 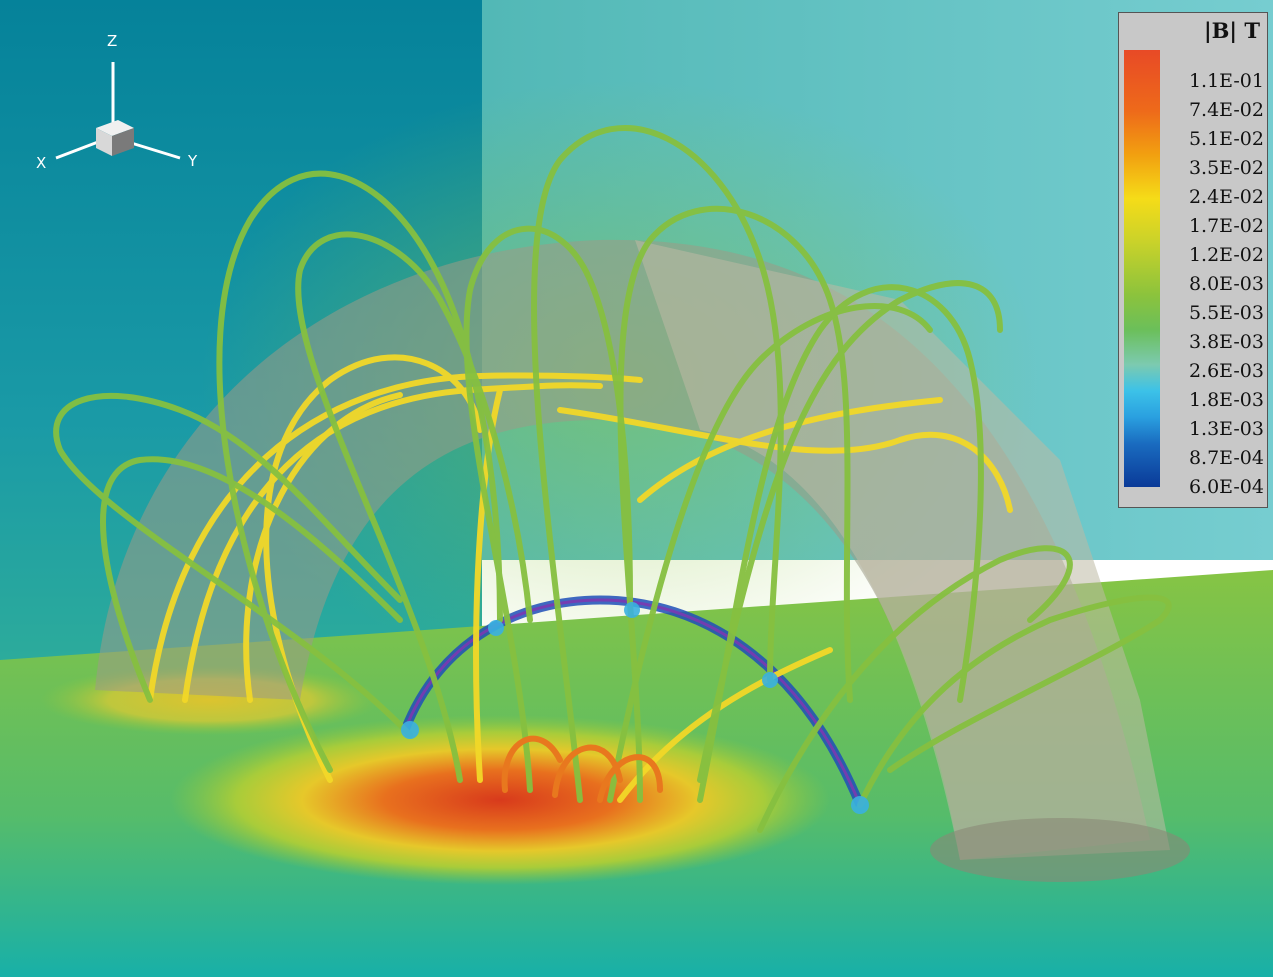 I want to click on legend-label: 1.2E-02, so click(x=1226, y=255).